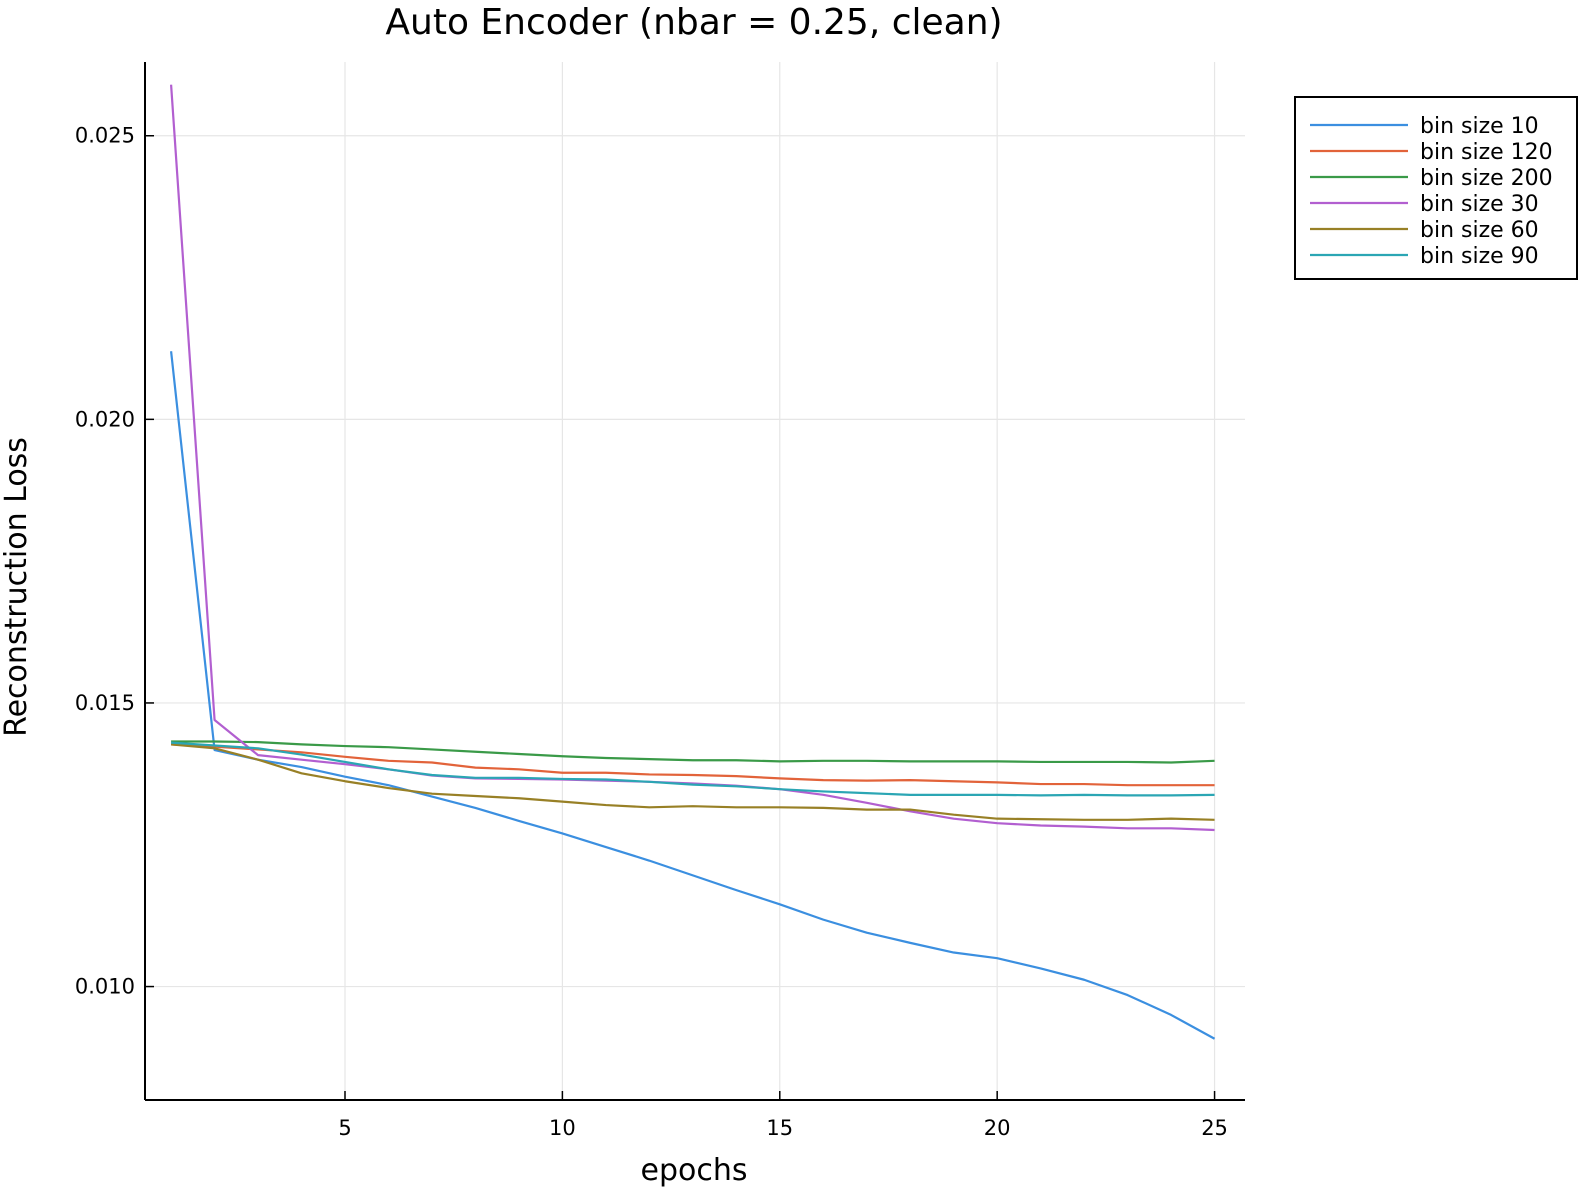 Image resolution: width=1592 pixels, height=1194 pixels. I want to click on legend-entry-label: bin size 200, so click(1486, 178).